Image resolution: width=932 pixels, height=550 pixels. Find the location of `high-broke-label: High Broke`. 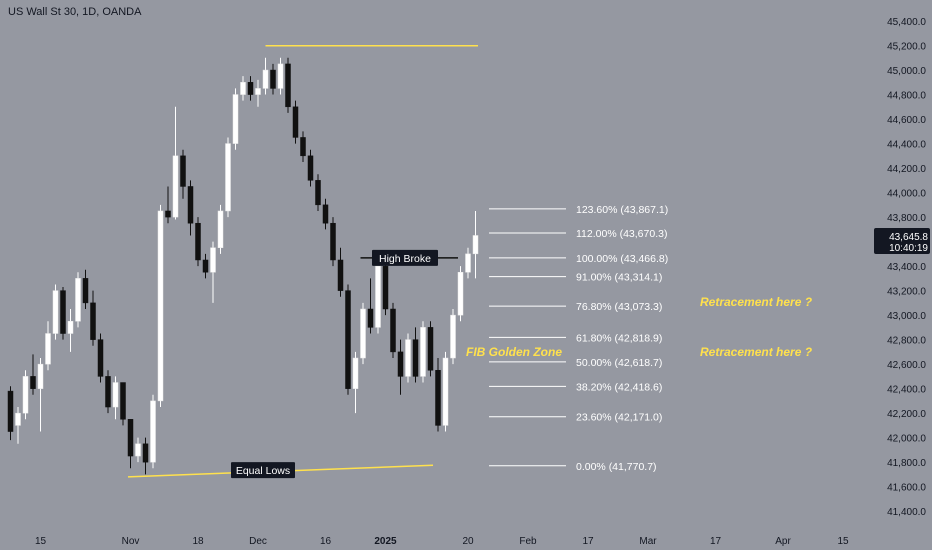

high-broke-label: High Broke is located at coordinates (405, 259).